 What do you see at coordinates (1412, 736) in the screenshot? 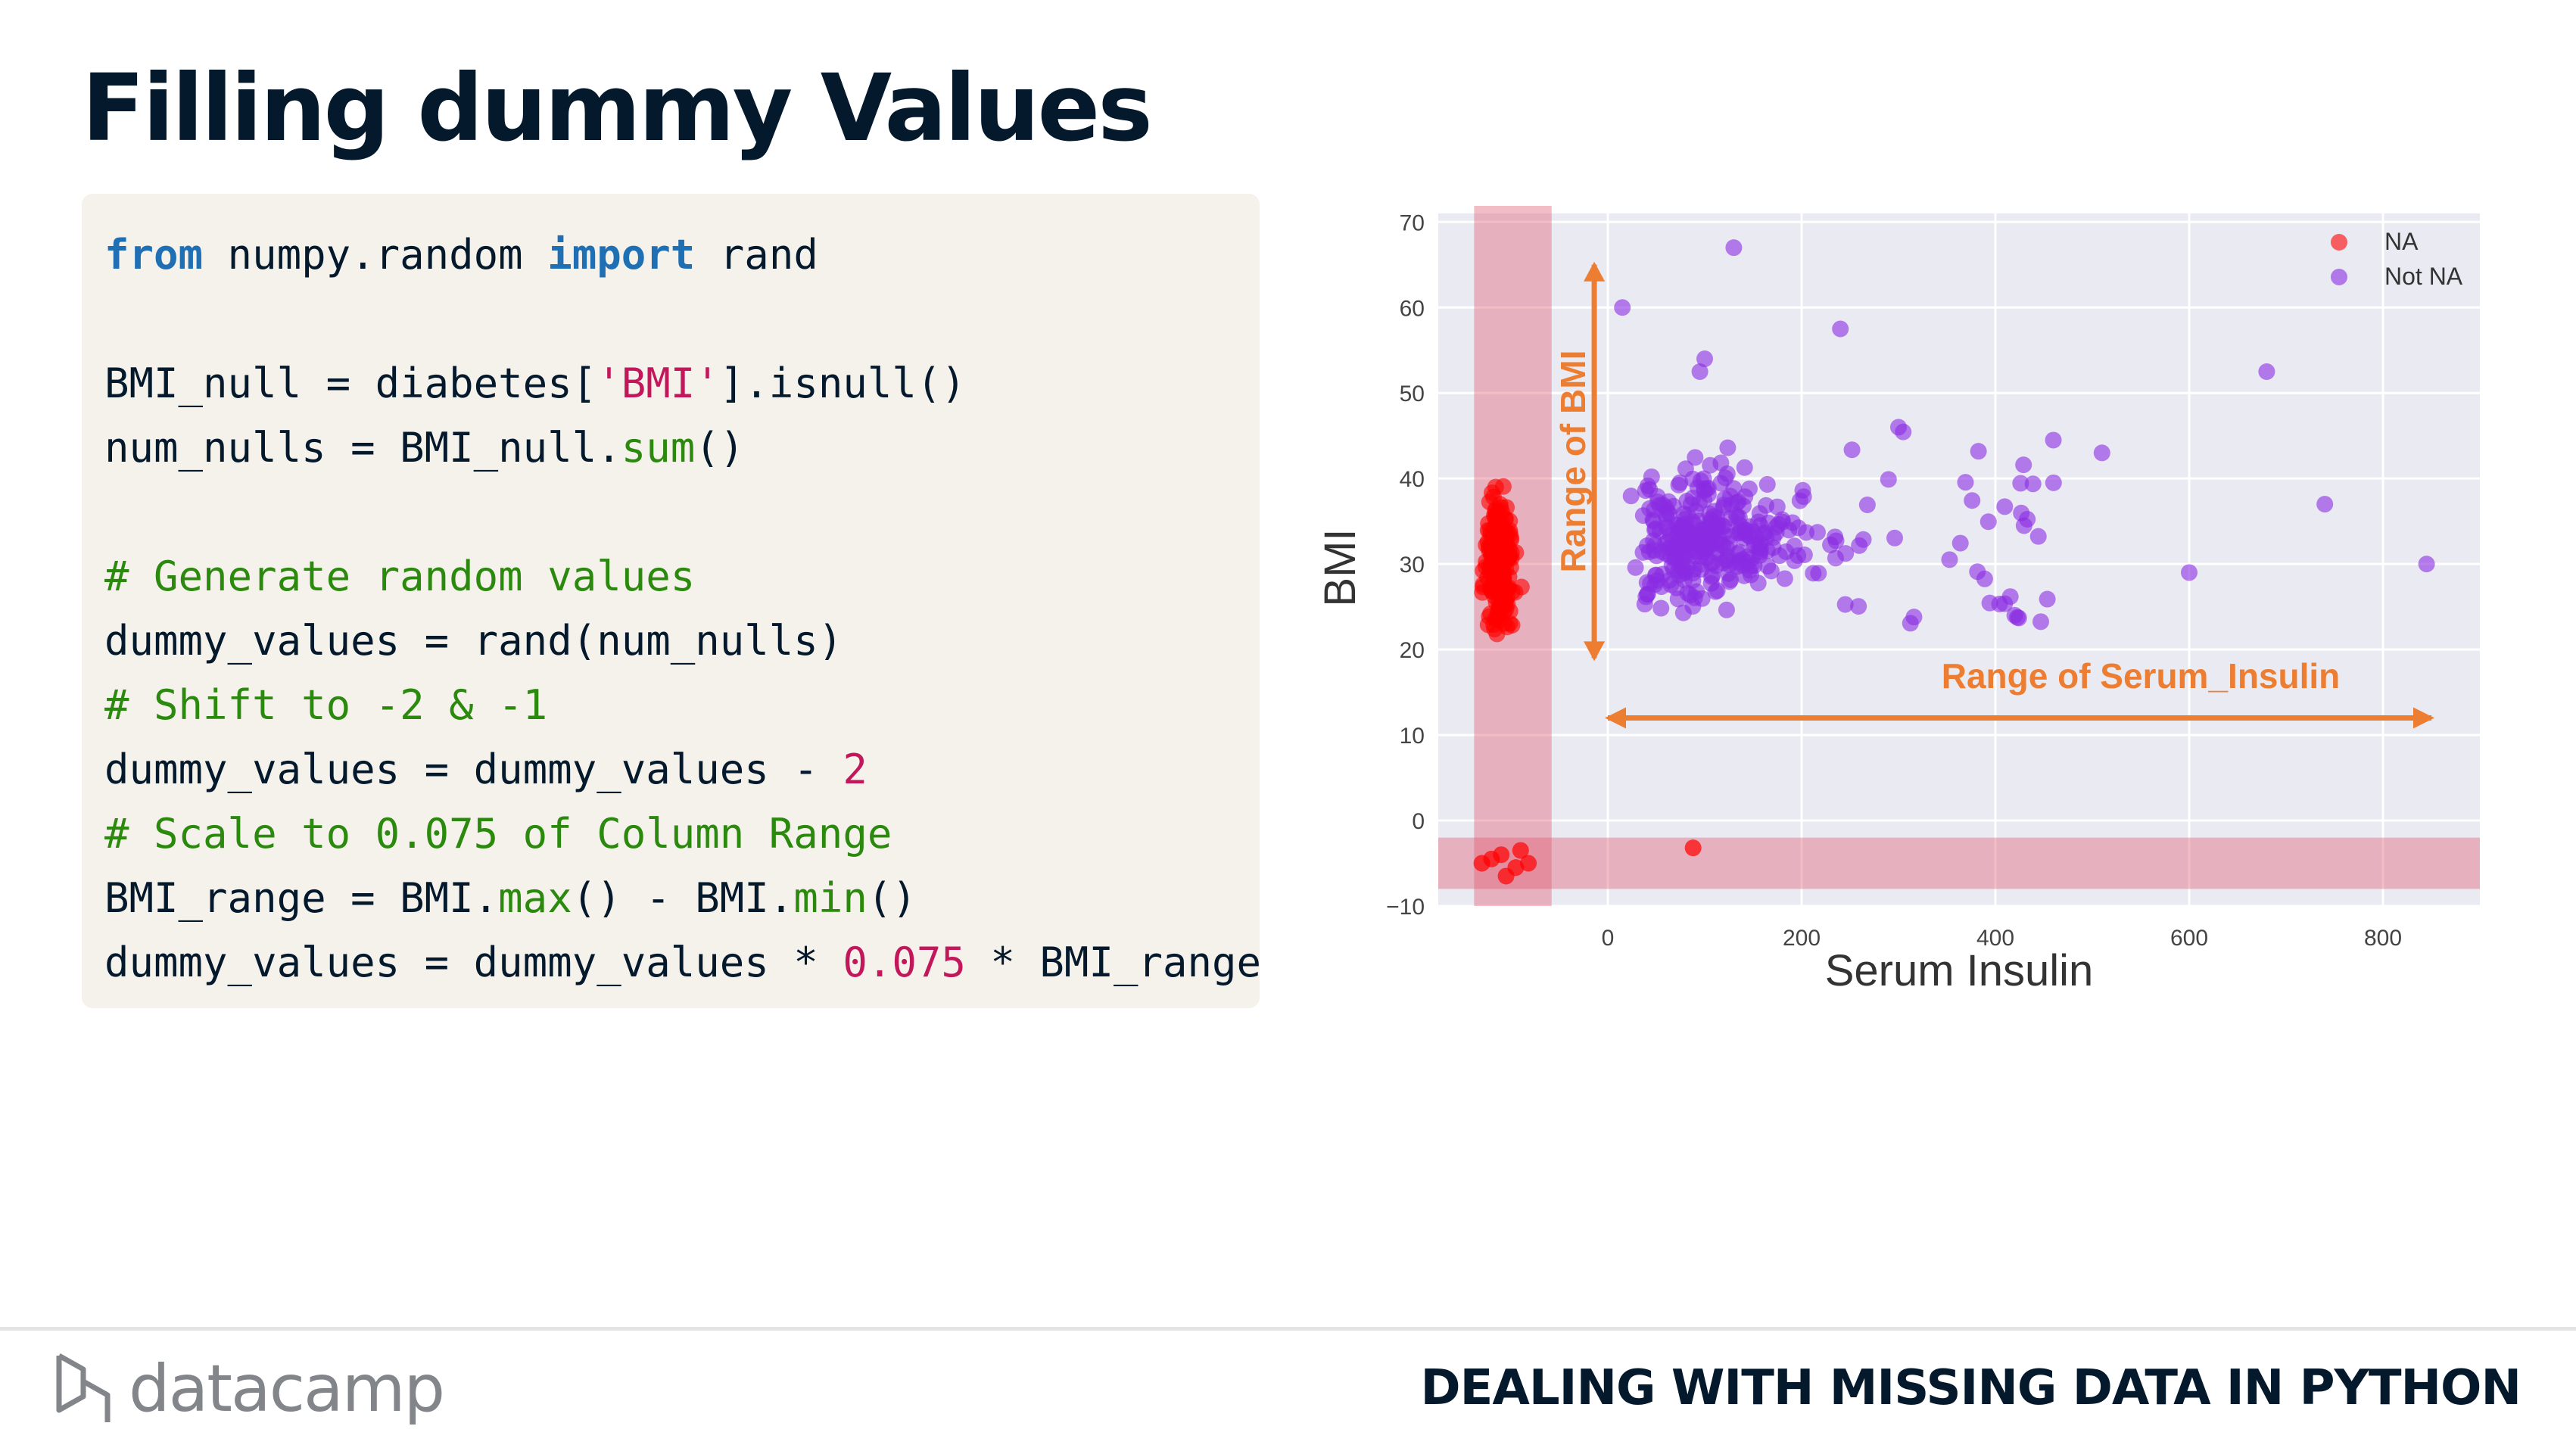
I see `y-tick-label: 10` at bounding box center [1412, 736].